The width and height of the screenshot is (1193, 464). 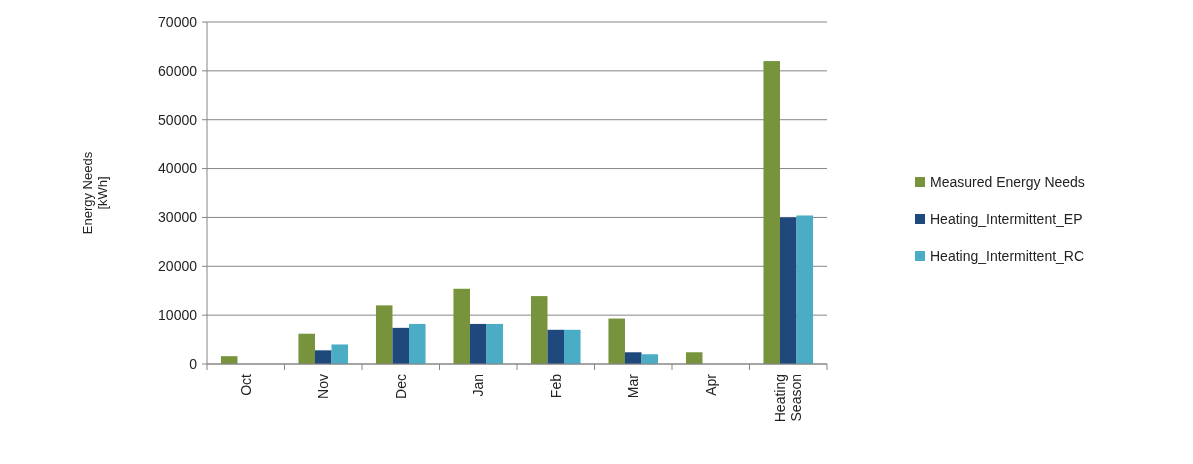 What do you see at coordinates (178, 217) in the screenshot?
I see `y-tick-label: 30000` at bounding box center [178, 217].